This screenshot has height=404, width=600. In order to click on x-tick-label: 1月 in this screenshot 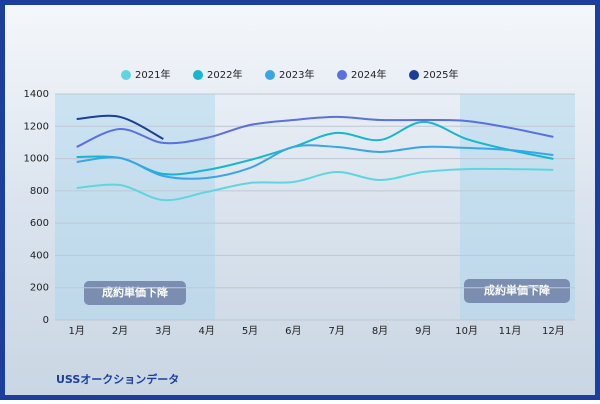, I will do `click(76, 331)`.